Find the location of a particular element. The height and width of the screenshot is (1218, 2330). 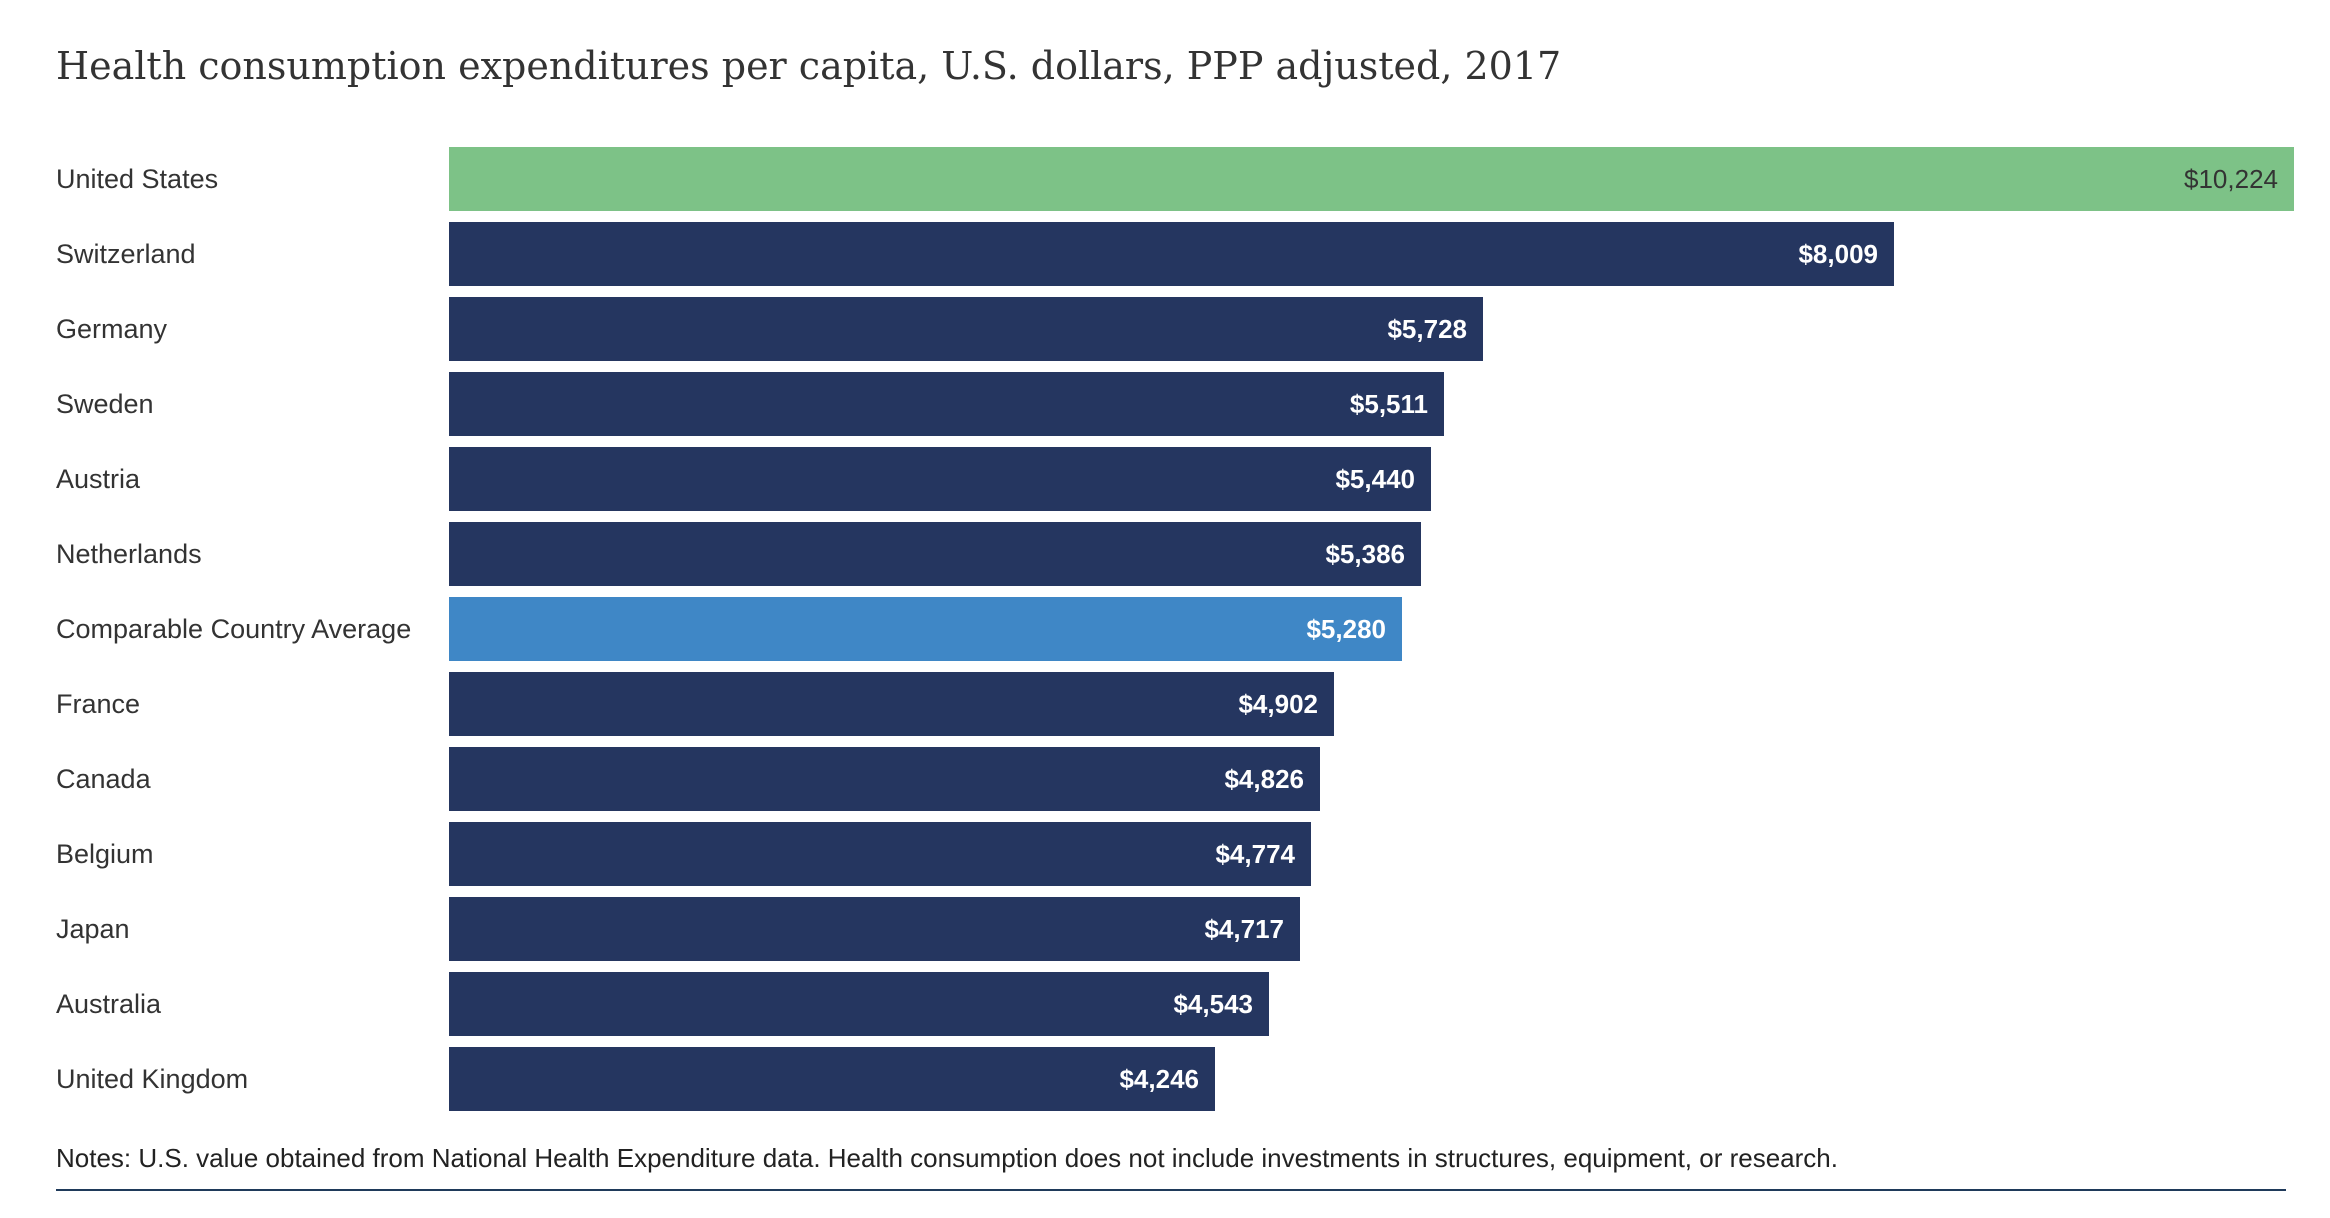

category-label: Comparable Country Average is located at coordinates (233, 629).